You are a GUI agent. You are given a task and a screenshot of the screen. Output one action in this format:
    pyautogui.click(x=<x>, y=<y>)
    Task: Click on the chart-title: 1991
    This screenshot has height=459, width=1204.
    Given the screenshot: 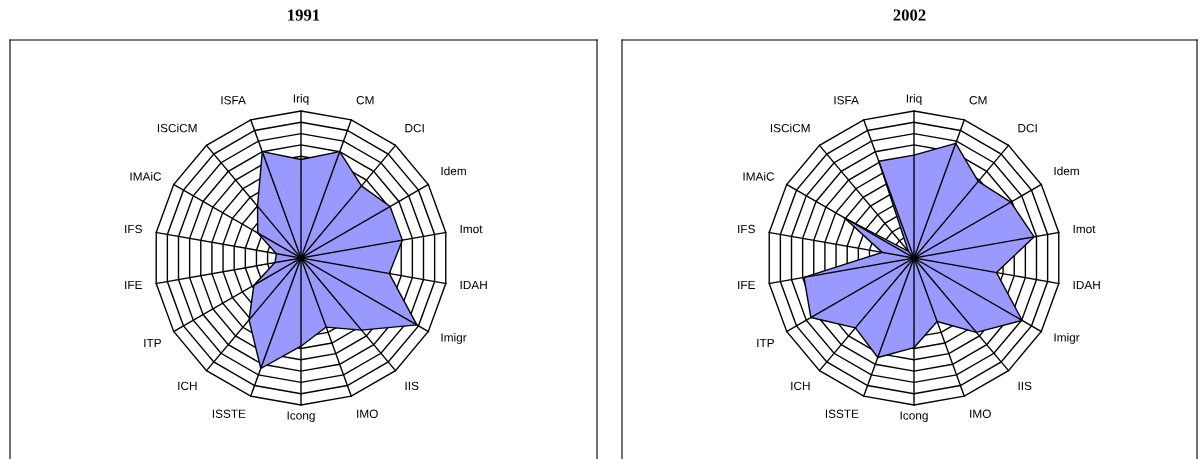 What is the action you would take?
    pyautogui.click(x=304, y=15)
    